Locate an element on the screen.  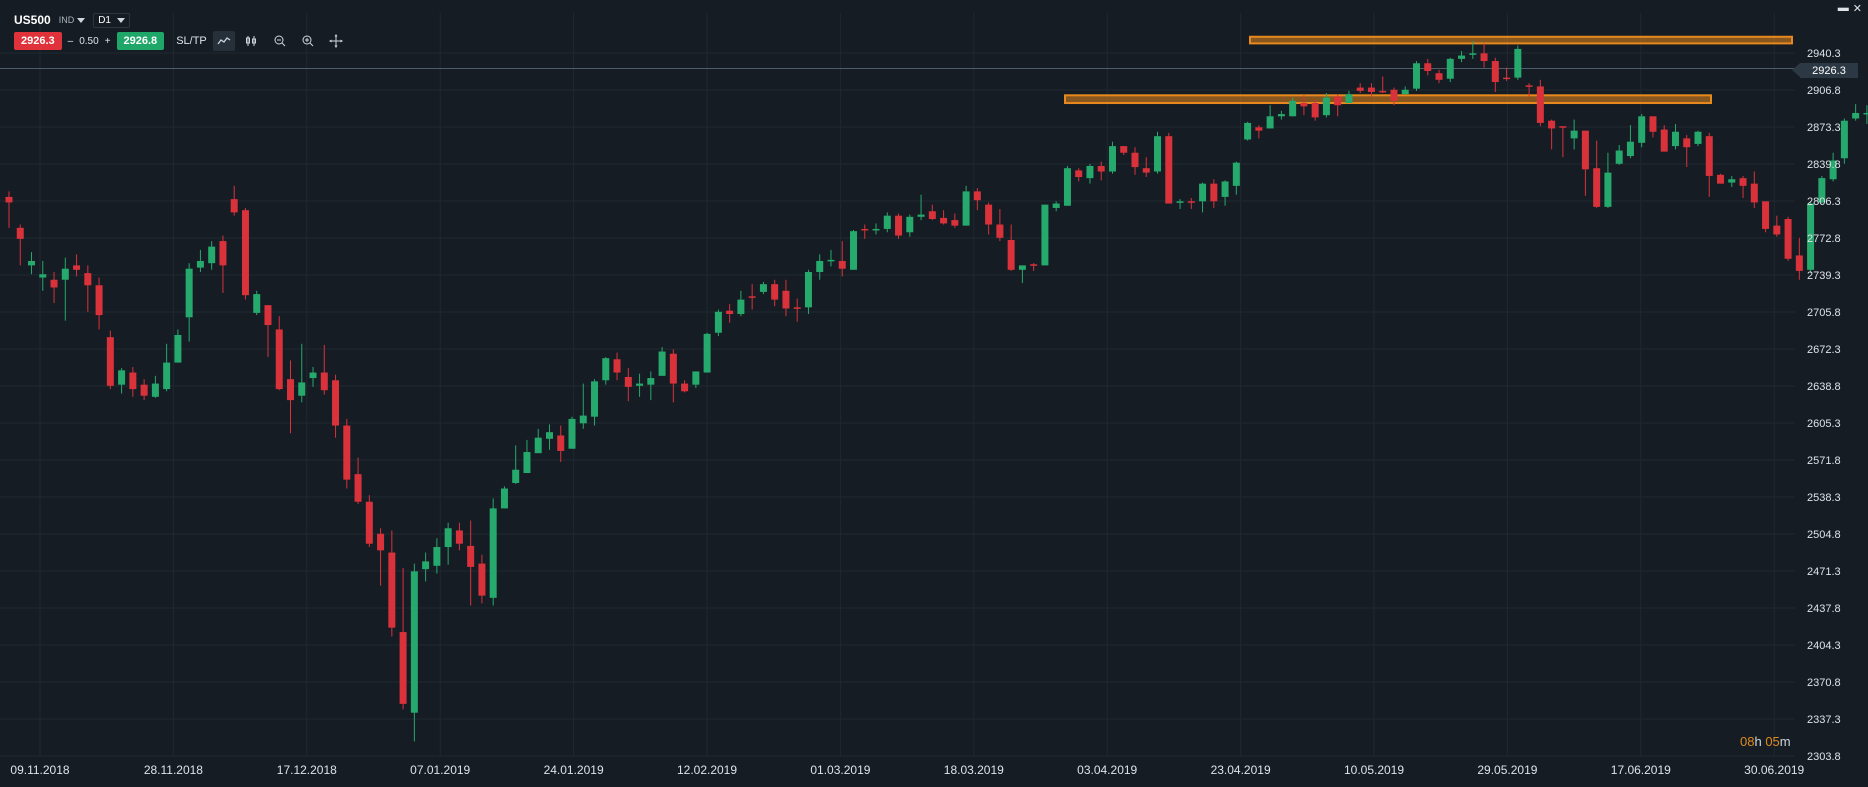
price-tick-label: 2806.3 is located at coordinates (1824, 202).